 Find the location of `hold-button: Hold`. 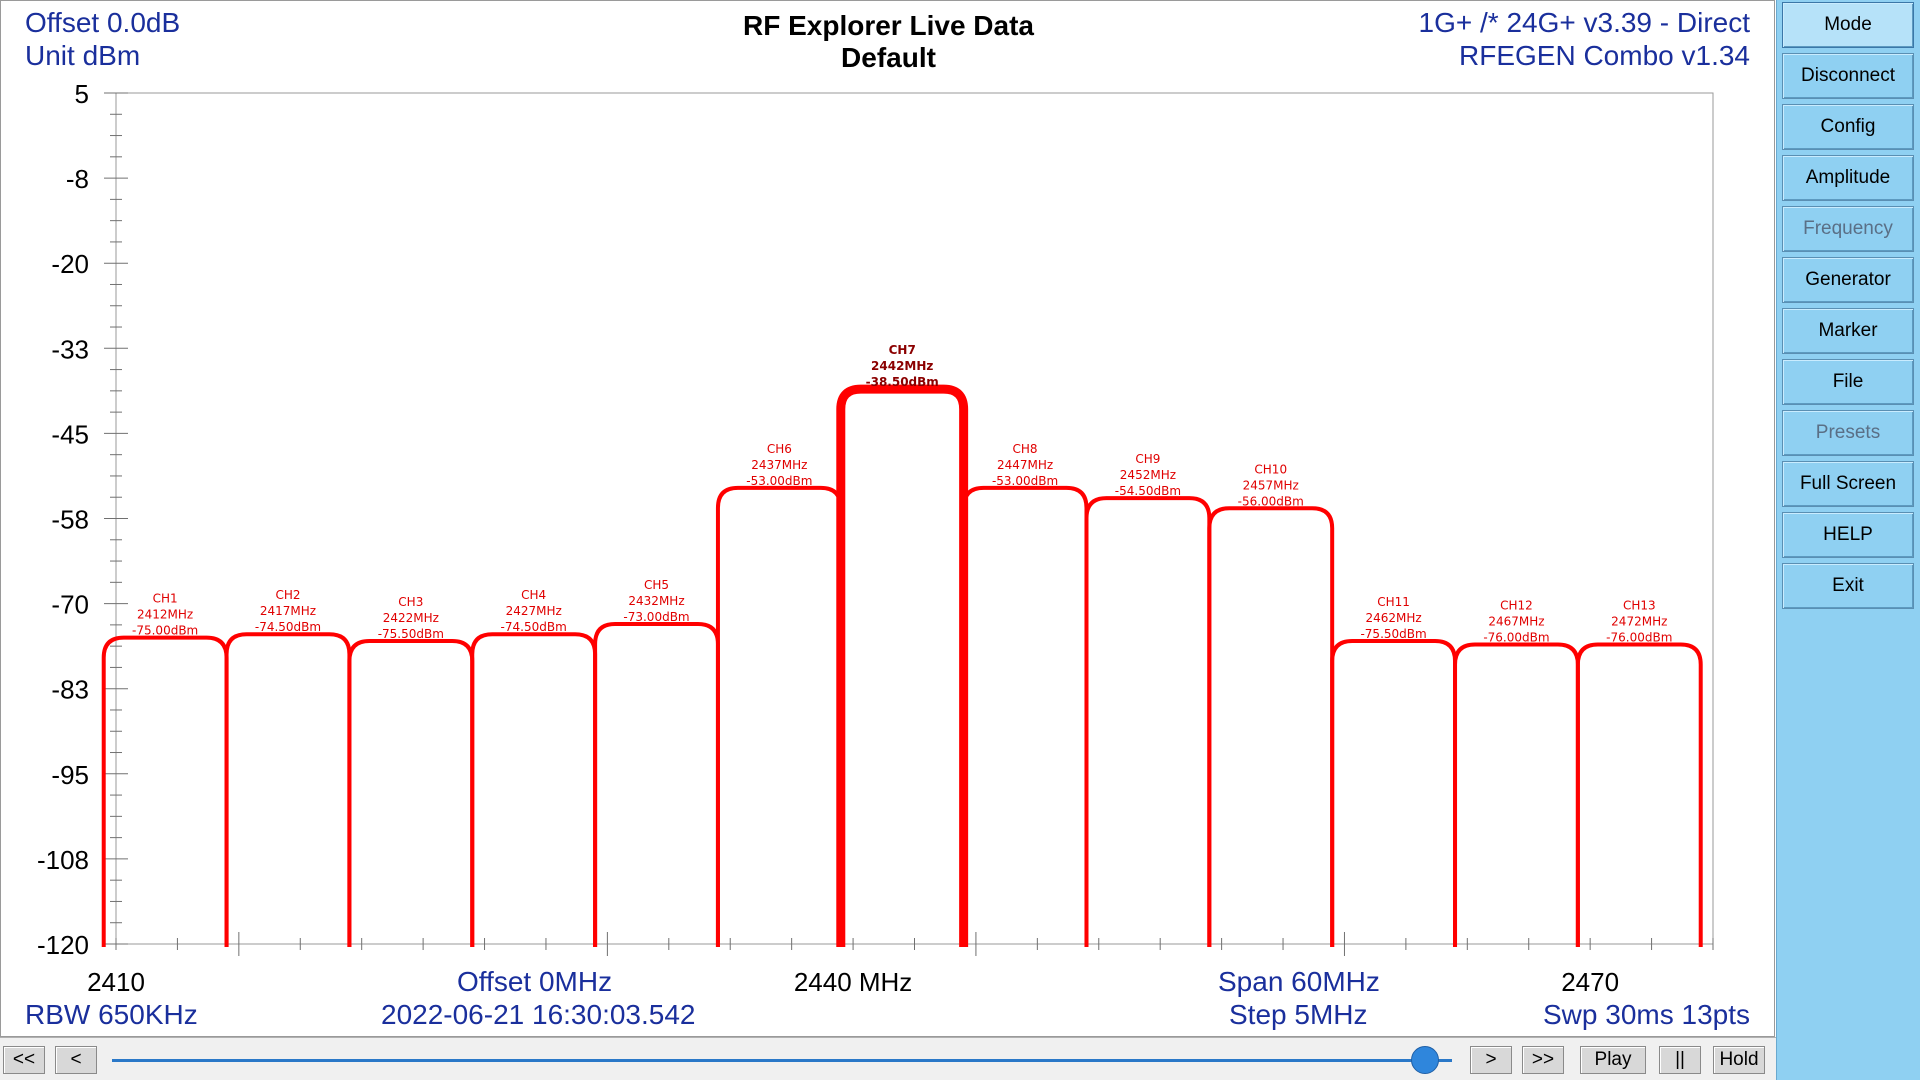

hold-button: Hold is located at coordinates (1739, 1060).